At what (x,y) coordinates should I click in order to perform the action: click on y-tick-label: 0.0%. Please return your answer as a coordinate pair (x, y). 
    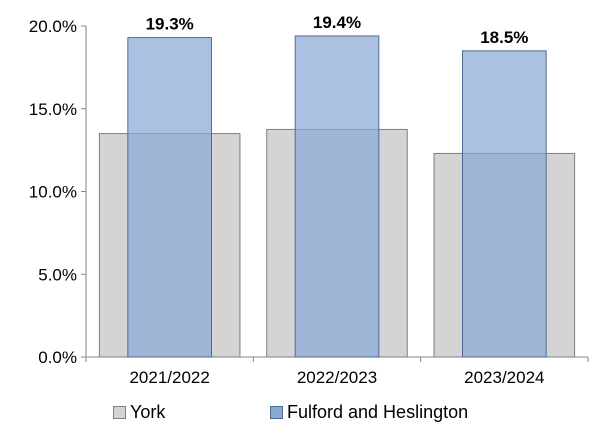
    Looking at the image, I should click on (57, 357).